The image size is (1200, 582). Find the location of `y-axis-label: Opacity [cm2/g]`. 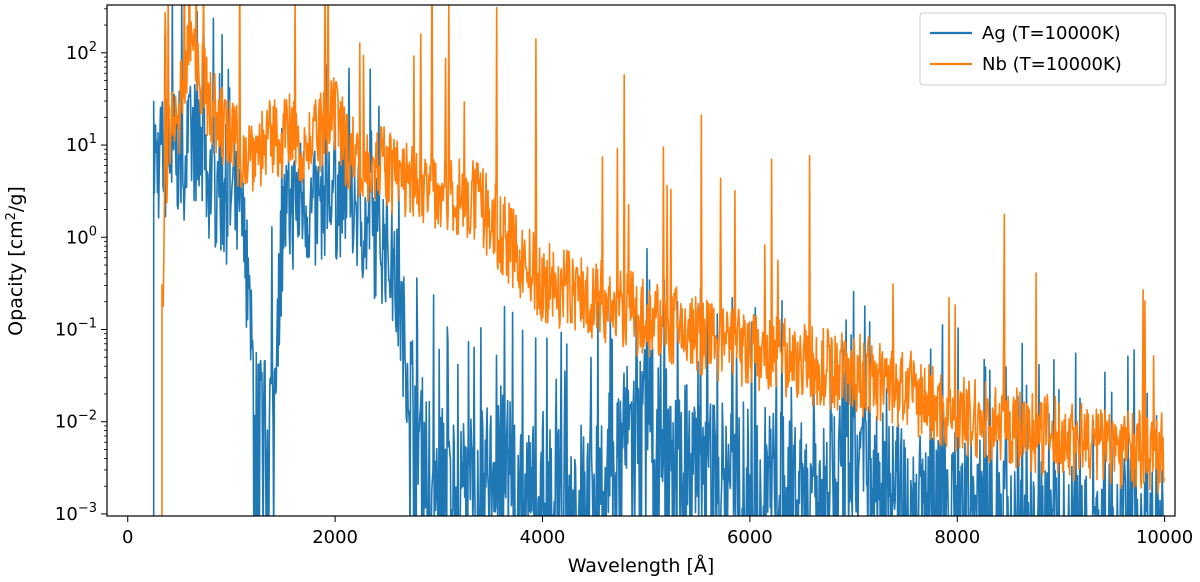

y-axis-label: Opacity [cm2/g] is located at coordinates (15, 261).